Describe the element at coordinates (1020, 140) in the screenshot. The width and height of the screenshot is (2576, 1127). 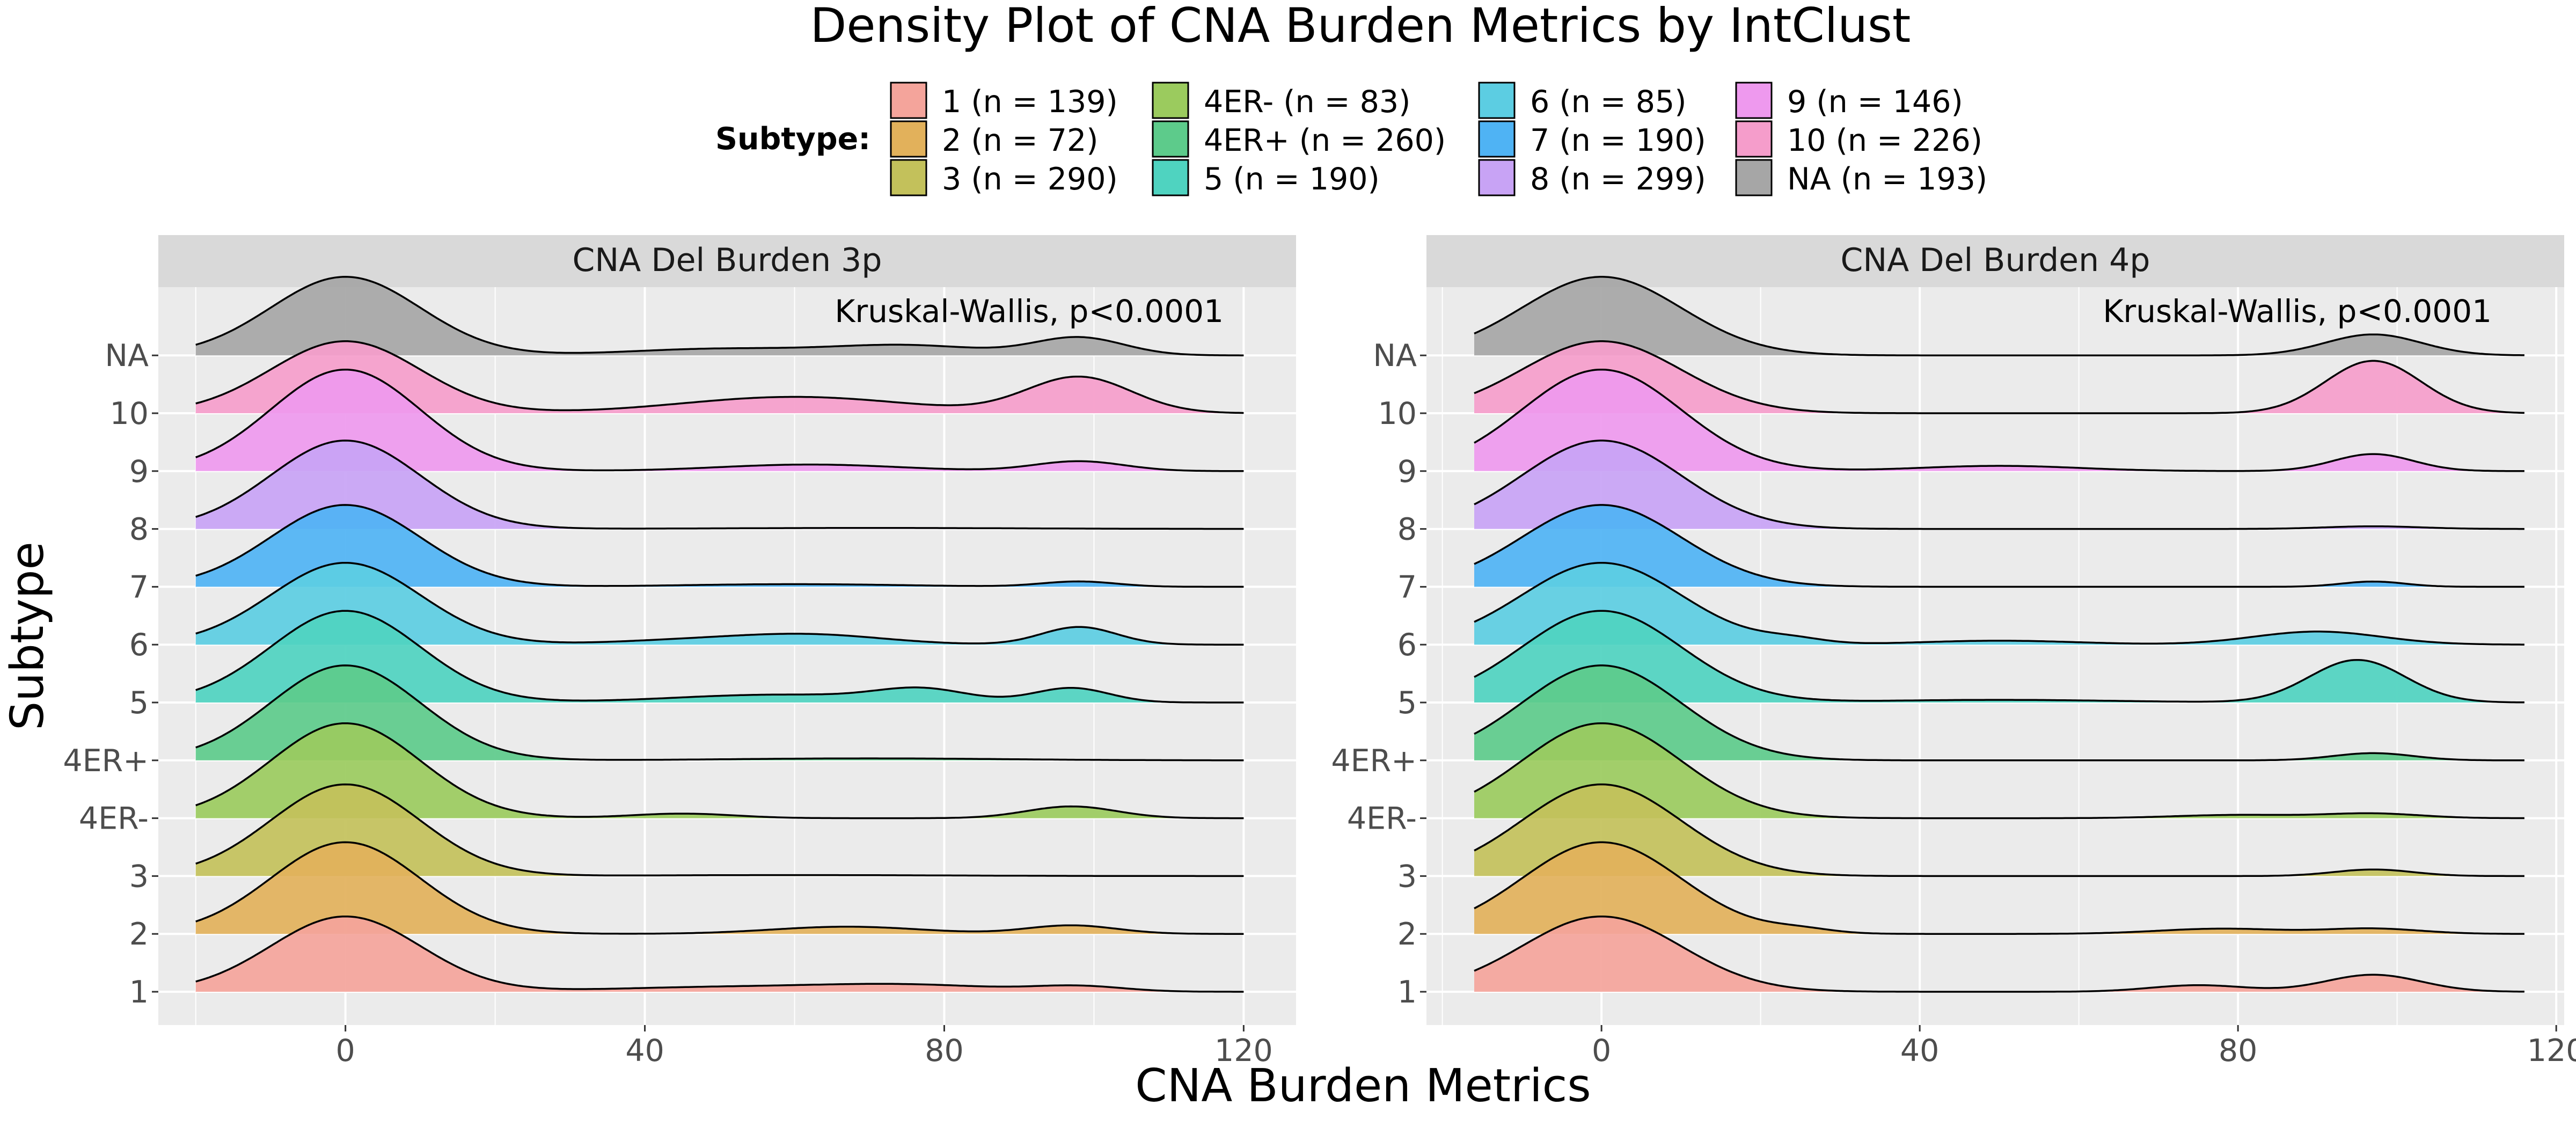
I see `legend-label: 2 (n = 72)` at that location.